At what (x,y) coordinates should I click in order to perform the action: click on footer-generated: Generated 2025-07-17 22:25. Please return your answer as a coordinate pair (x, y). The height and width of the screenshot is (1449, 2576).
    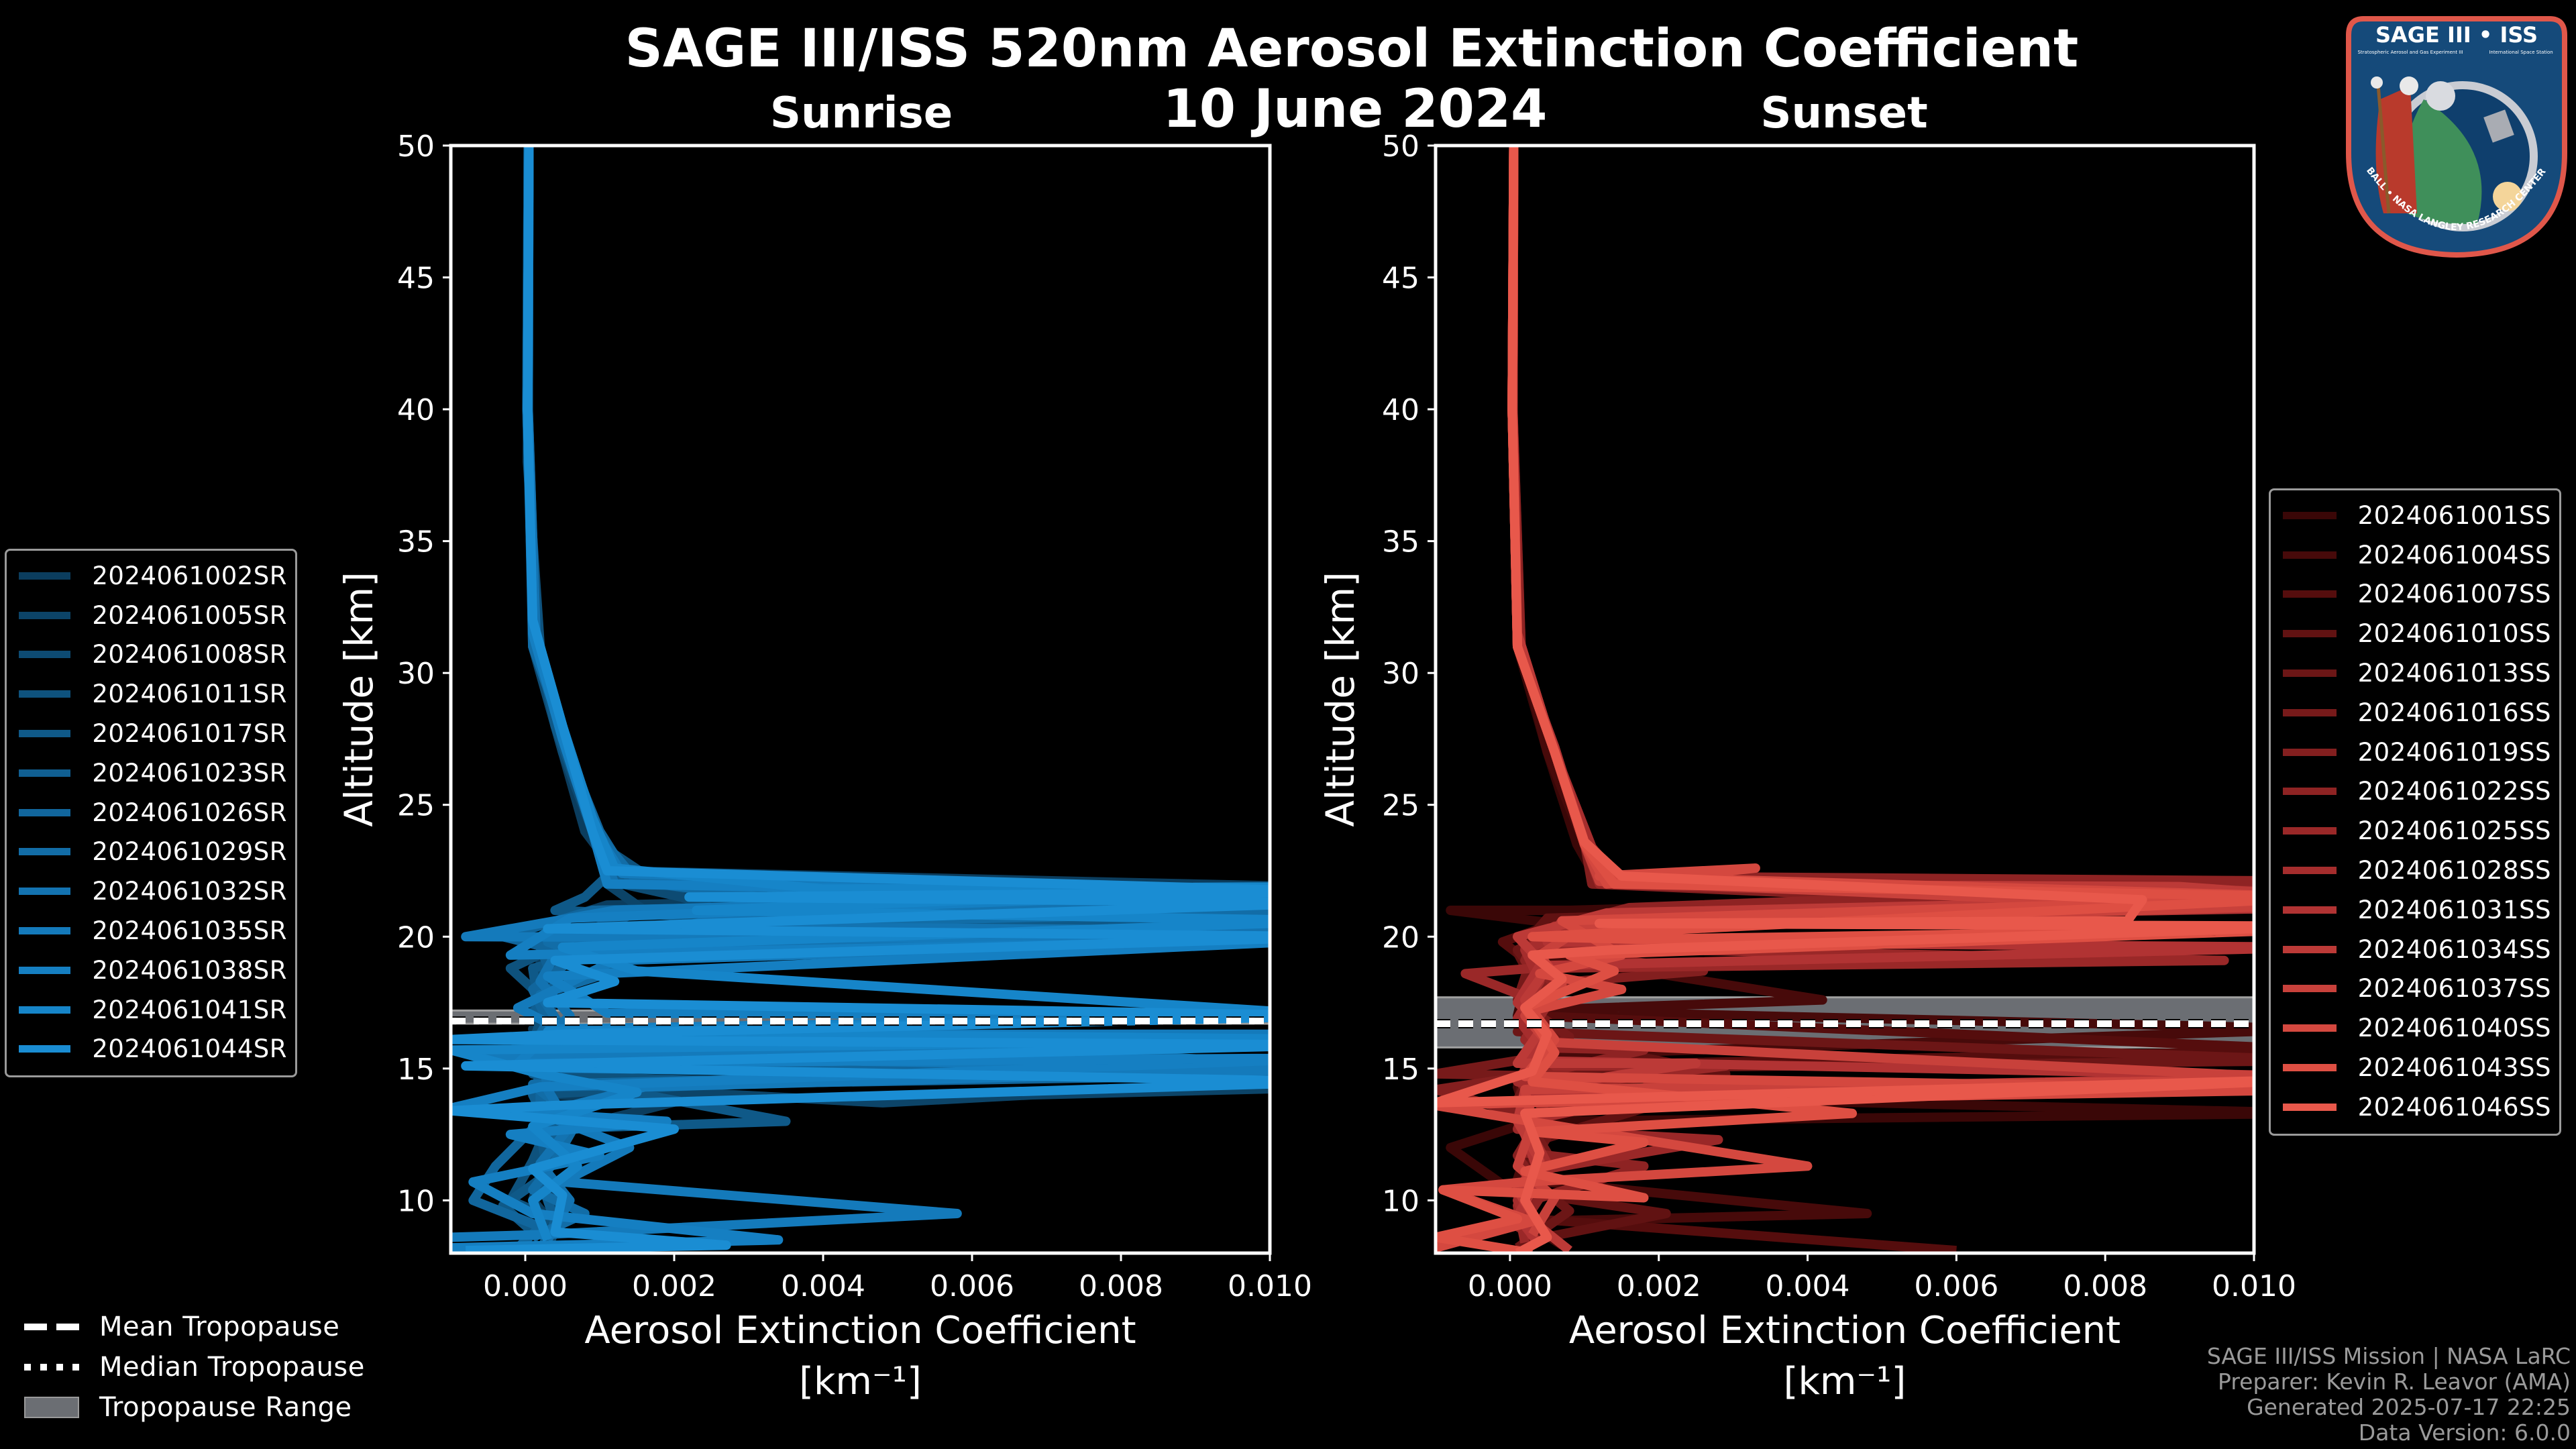
    Looking at the image, I should click on (2409, 1407).